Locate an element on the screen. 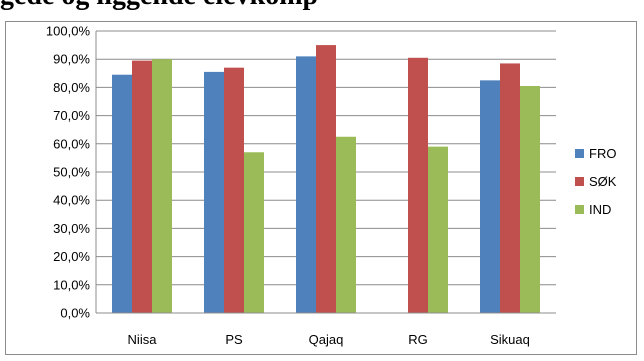 The height and width of the screenshot is (361, 644). legend: FRO SØK IND is located at coordinates (596, 181).